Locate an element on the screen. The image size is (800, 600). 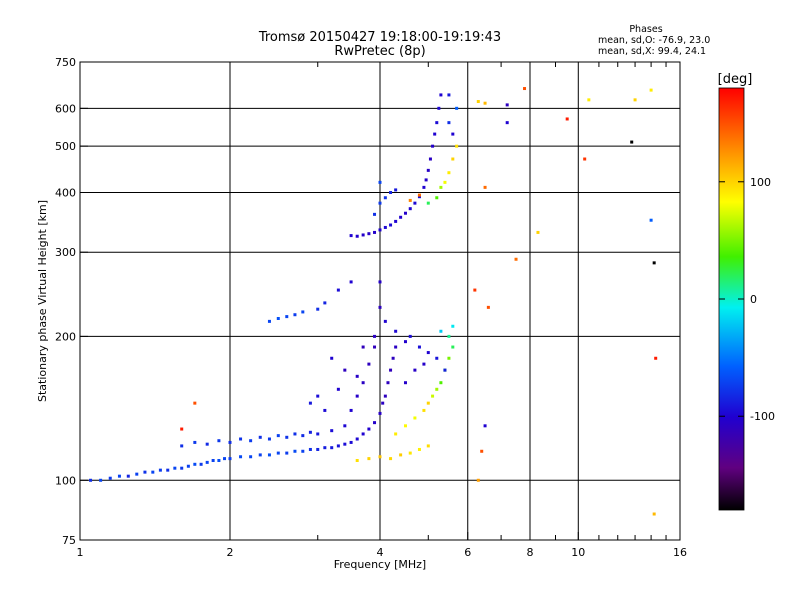
x-tick-label: 10 is located at coordinates (578, 552).